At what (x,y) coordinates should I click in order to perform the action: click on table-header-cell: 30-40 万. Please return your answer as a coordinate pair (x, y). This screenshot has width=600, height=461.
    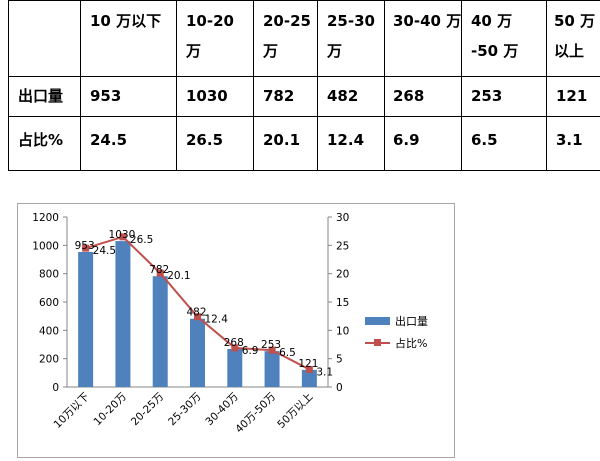
    Looking at the image, I should click on (427, 21).